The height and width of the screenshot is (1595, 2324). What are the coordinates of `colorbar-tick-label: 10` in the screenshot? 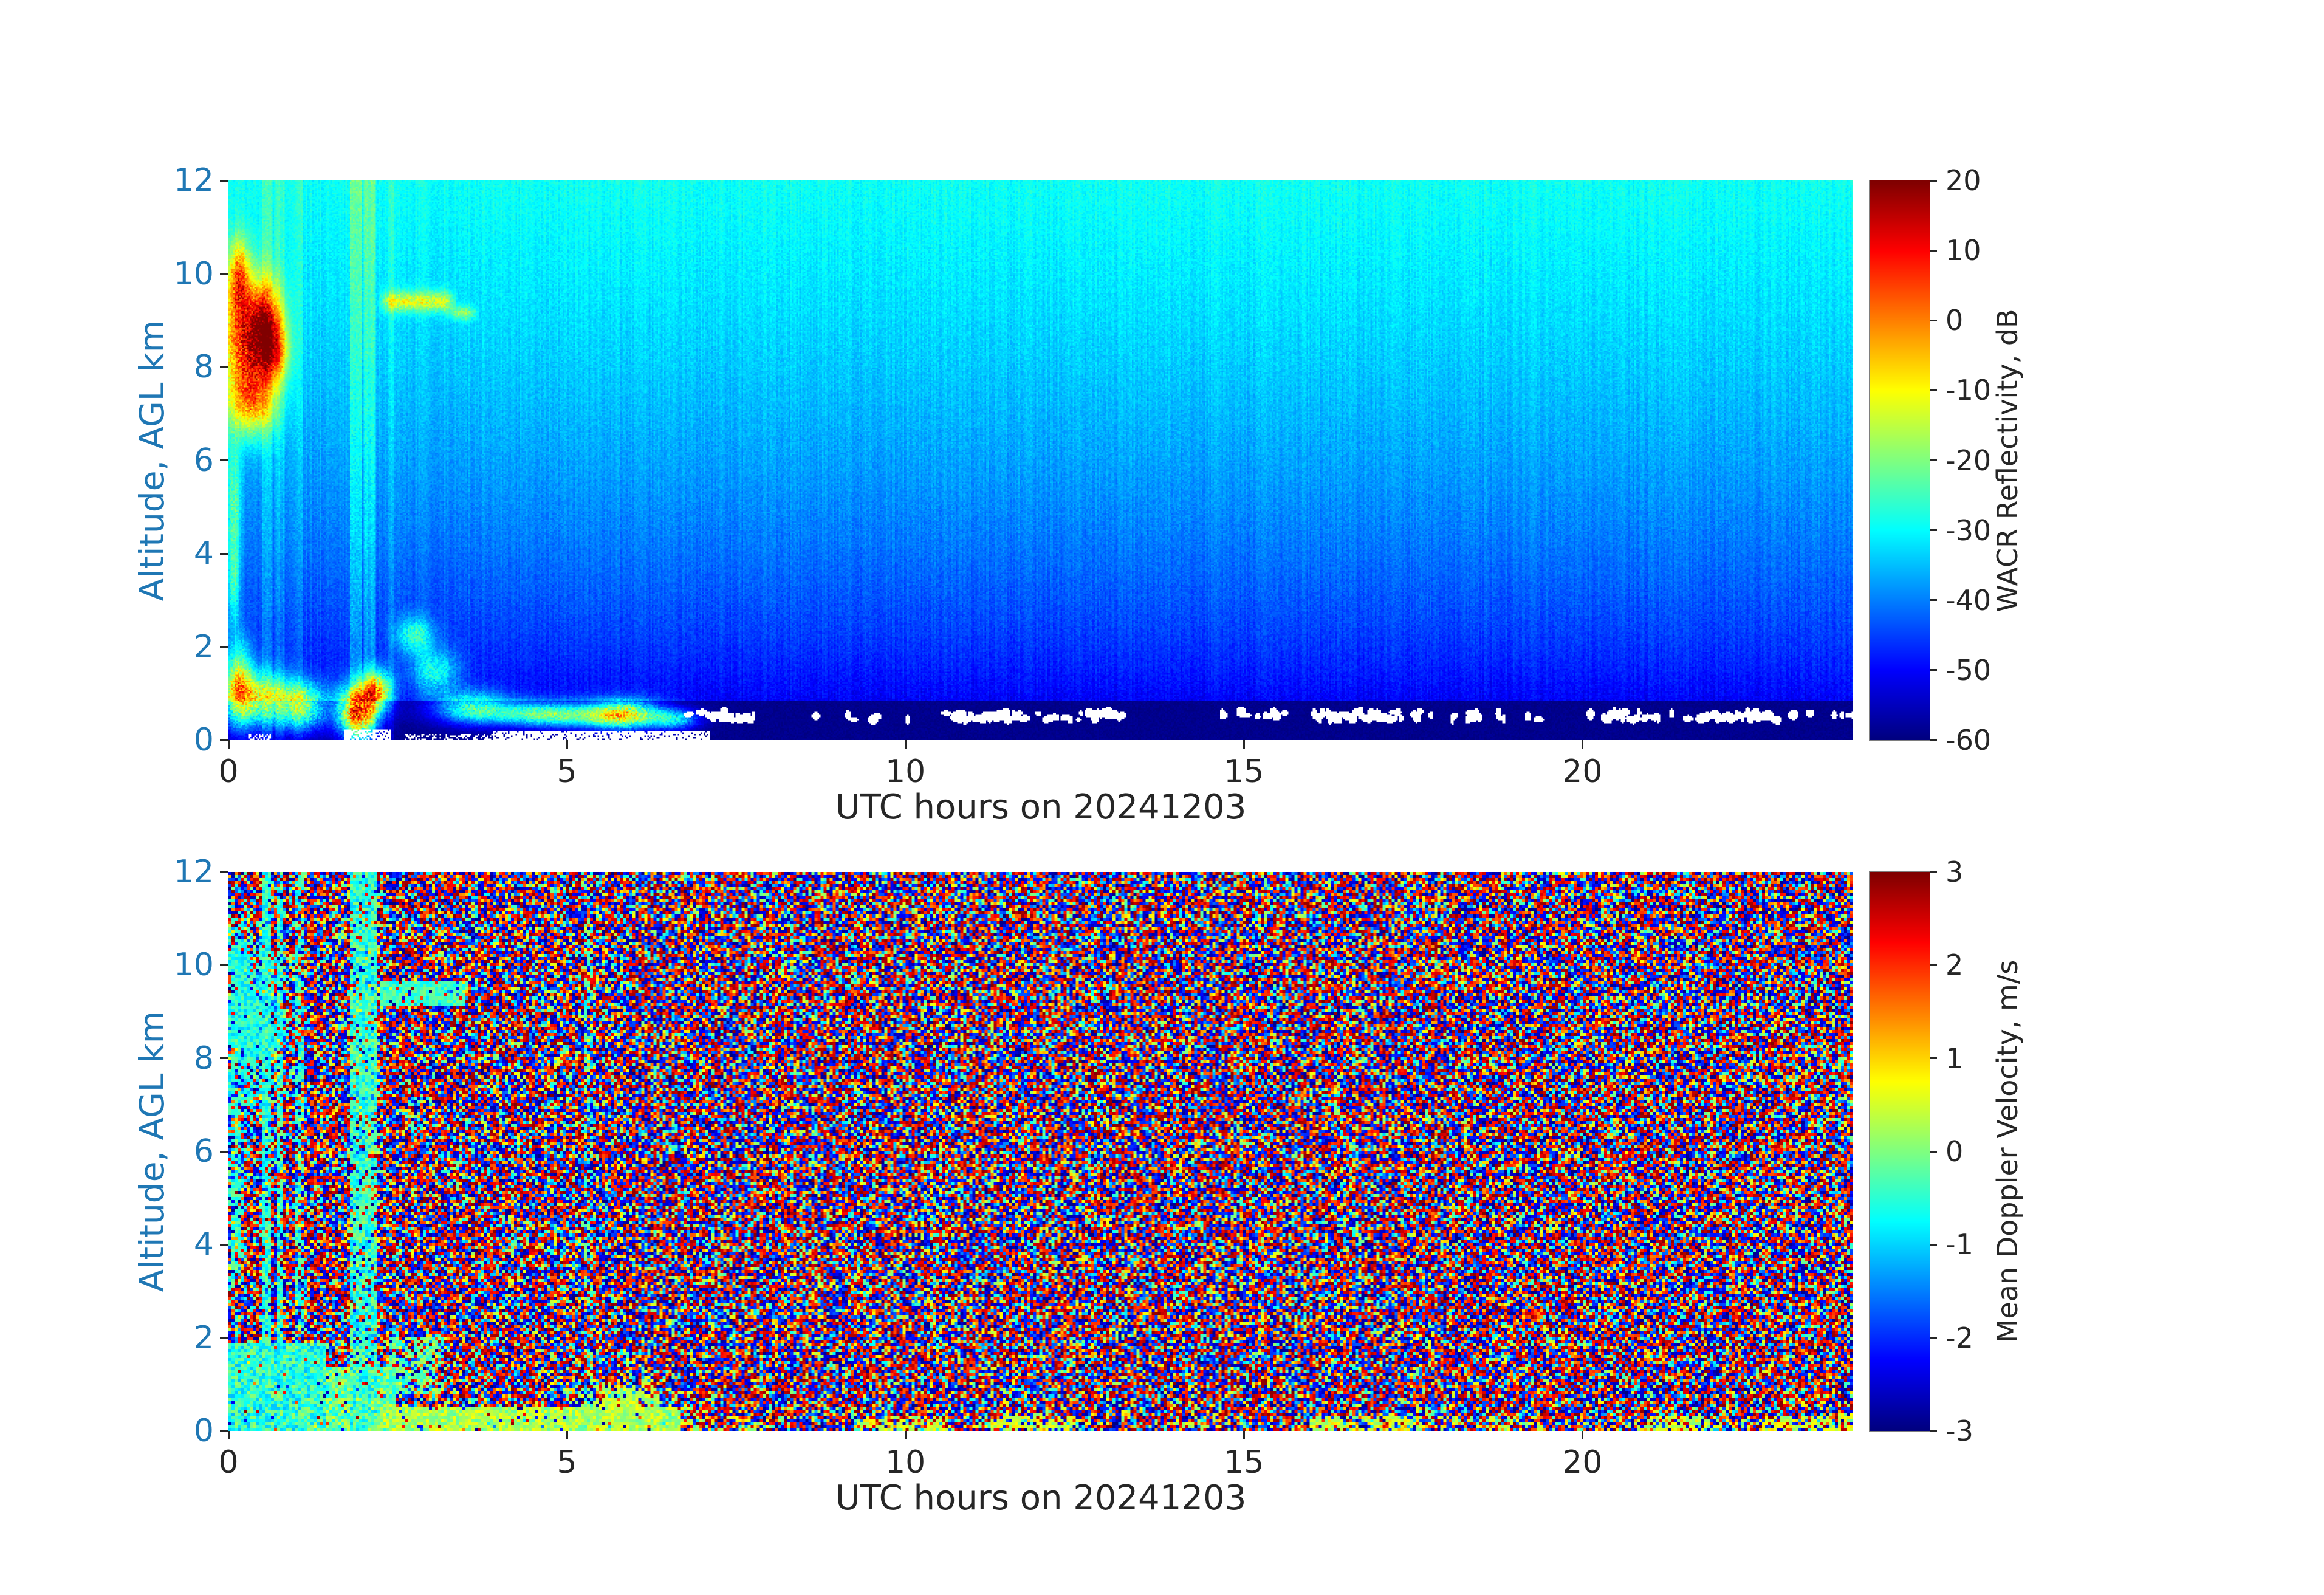 It's located at (1963, 250).